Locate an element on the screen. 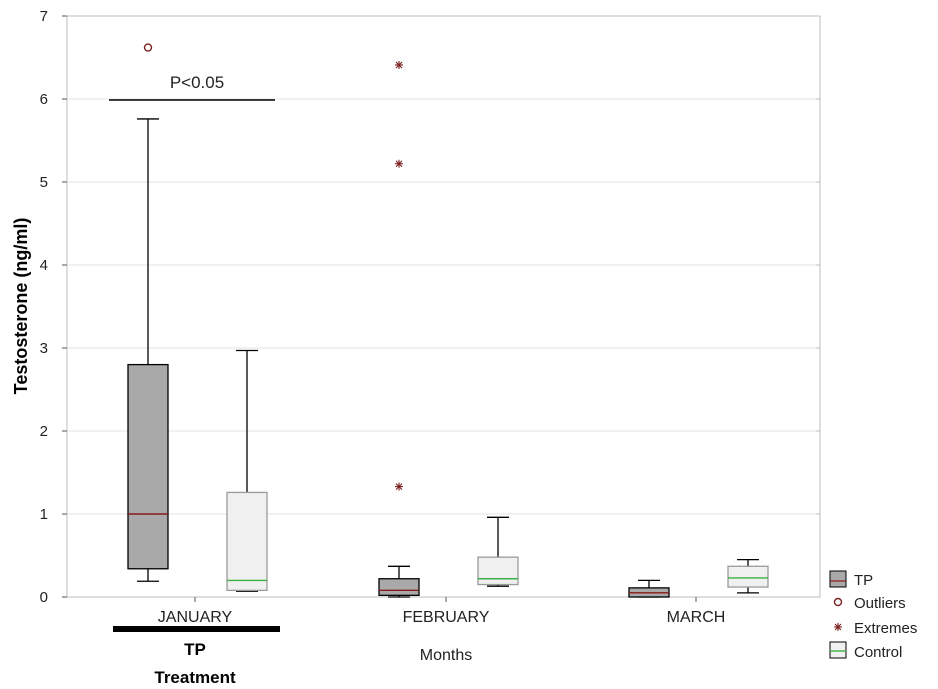 The image size is (938, 689). legend: TP Outliers Extremes Control is located at coordinates (873, 615).